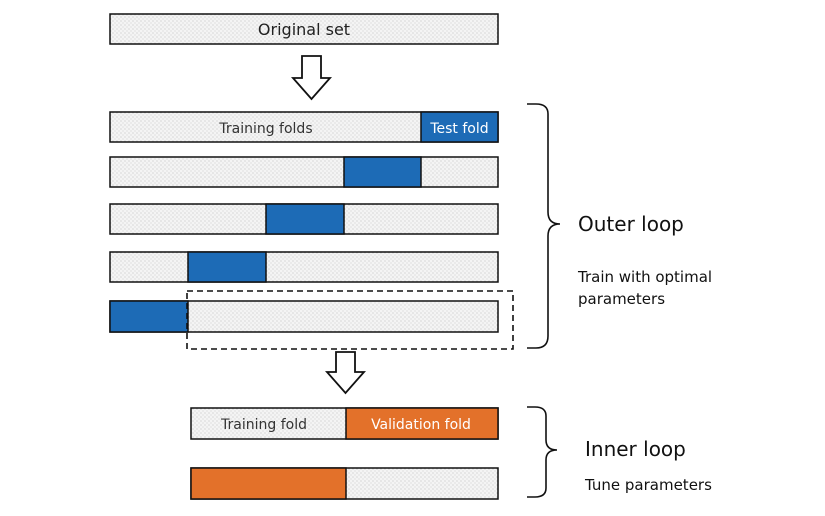 The height and width of the screenshot is (516, 825). I want to click on dashed-selection-box, so click(350, 320).